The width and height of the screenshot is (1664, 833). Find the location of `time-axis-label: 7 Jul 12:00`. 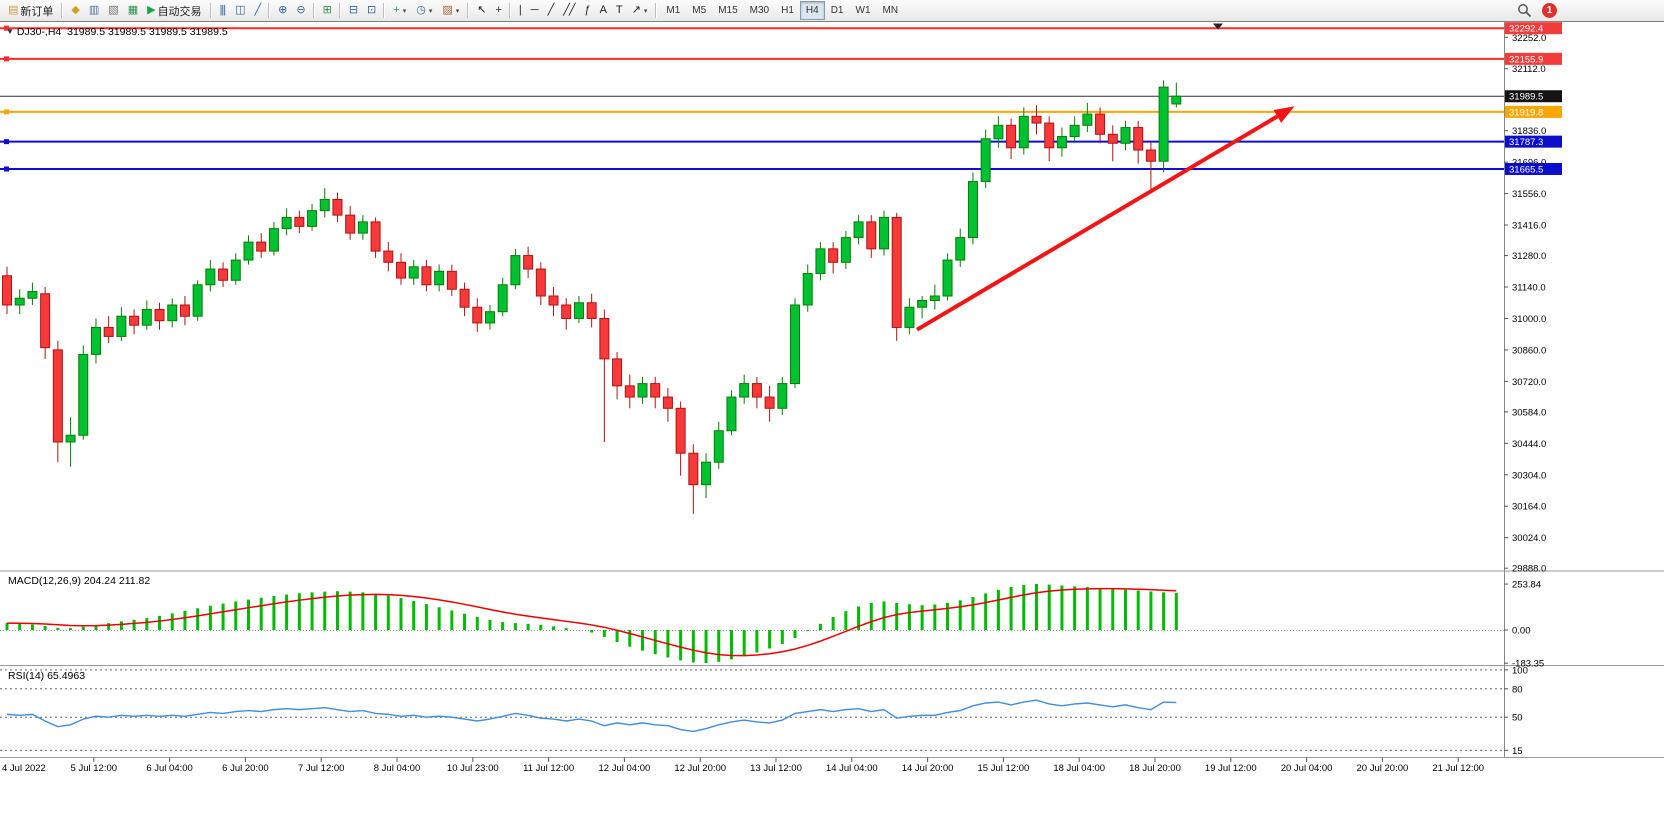

time-axis-label: 7 Jul 12:00 is located at coordinates (321, 768).